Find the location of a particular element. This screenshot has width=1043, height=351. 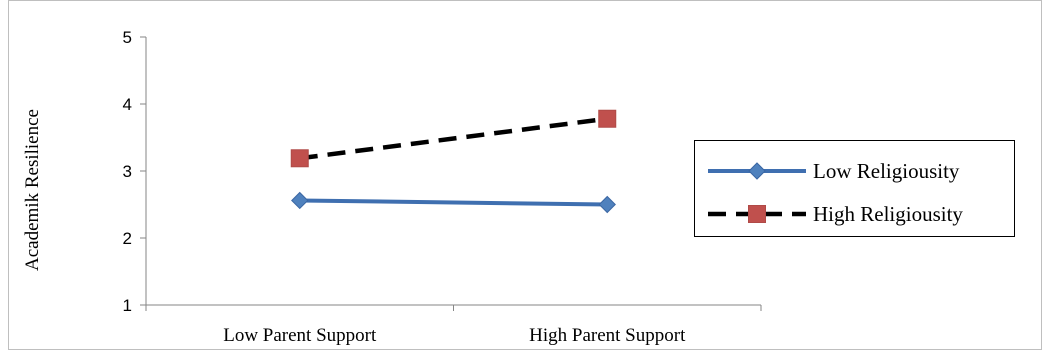

y-tick-label: 5 is located at coordinates (127, 37).